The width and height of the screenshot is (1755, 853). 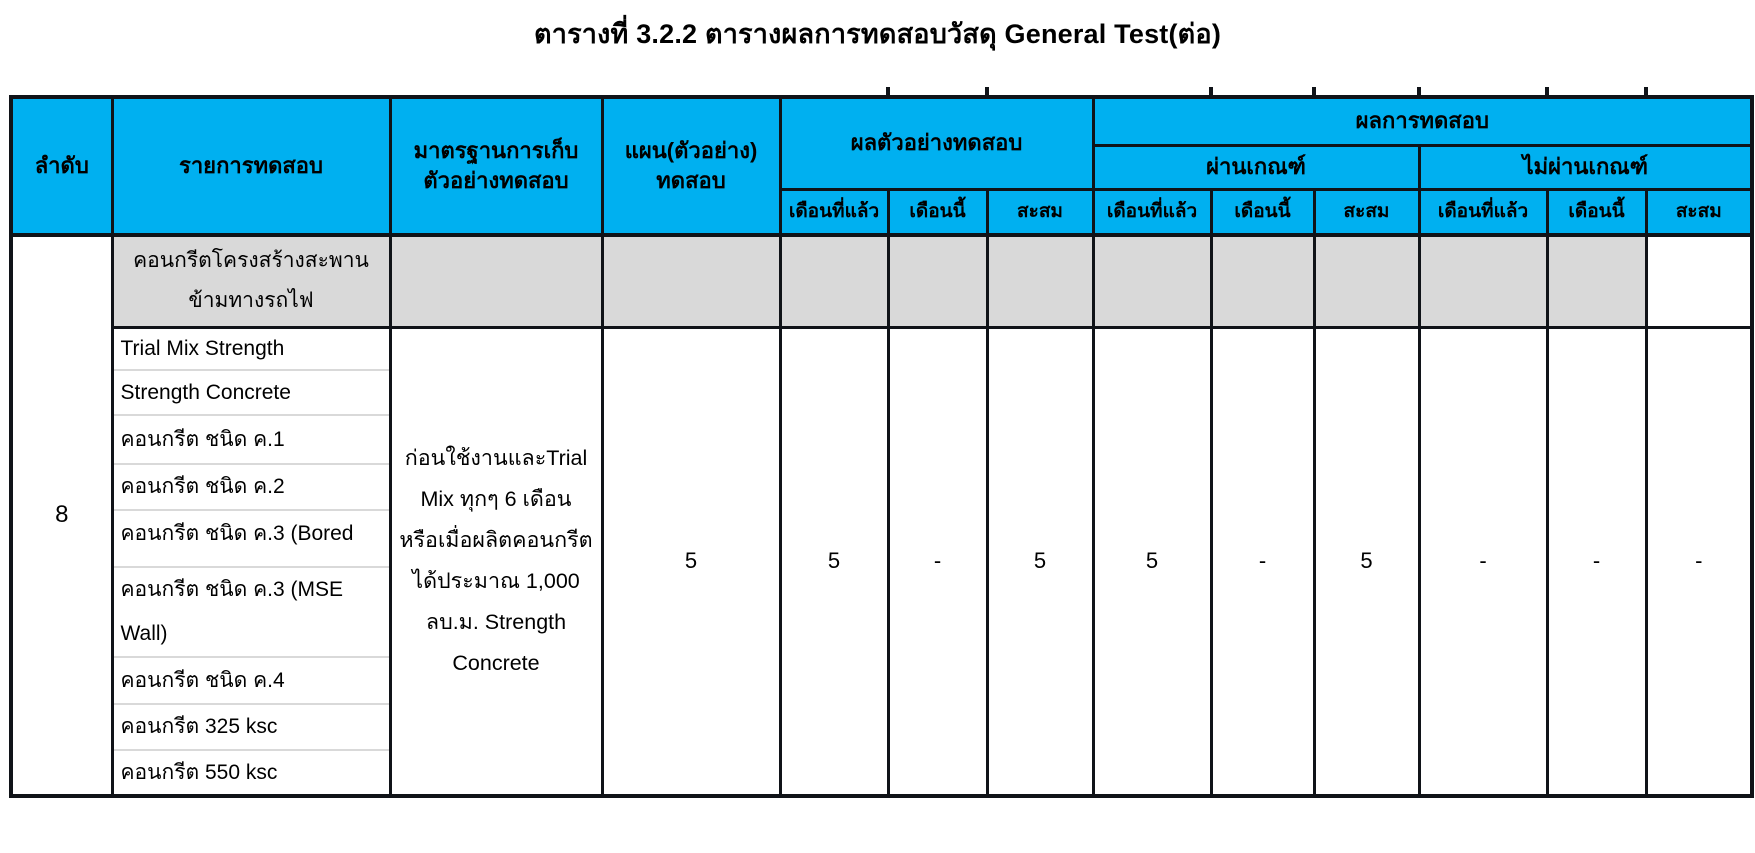 I want to click on sample-this-month-value: -, so click(x=937, y=561).